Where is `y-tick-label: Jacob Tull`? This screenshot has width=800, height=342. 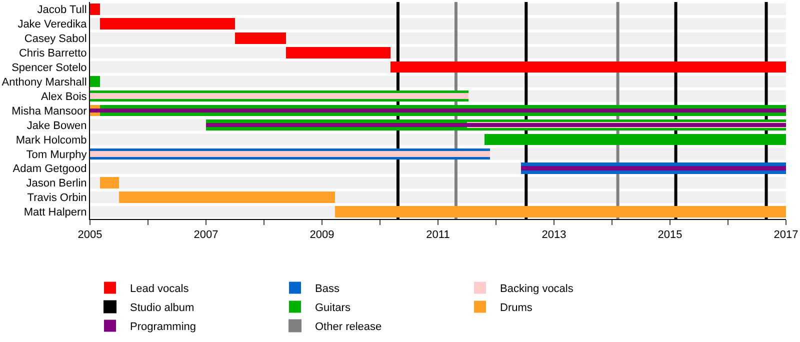 y-tick-label: Jacob Tull is located at coordinates (62, 10).